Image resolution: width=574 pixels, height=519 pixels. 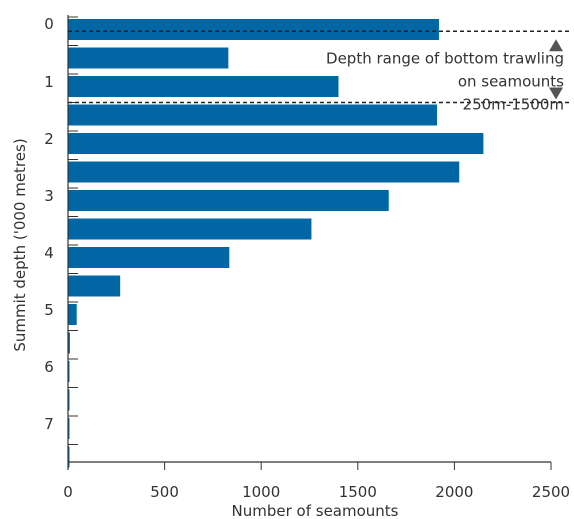 What do you see at coordinates (556, 93) in the screenshot?
I see `down-triangle-icon` at bounding box center [556, 93].